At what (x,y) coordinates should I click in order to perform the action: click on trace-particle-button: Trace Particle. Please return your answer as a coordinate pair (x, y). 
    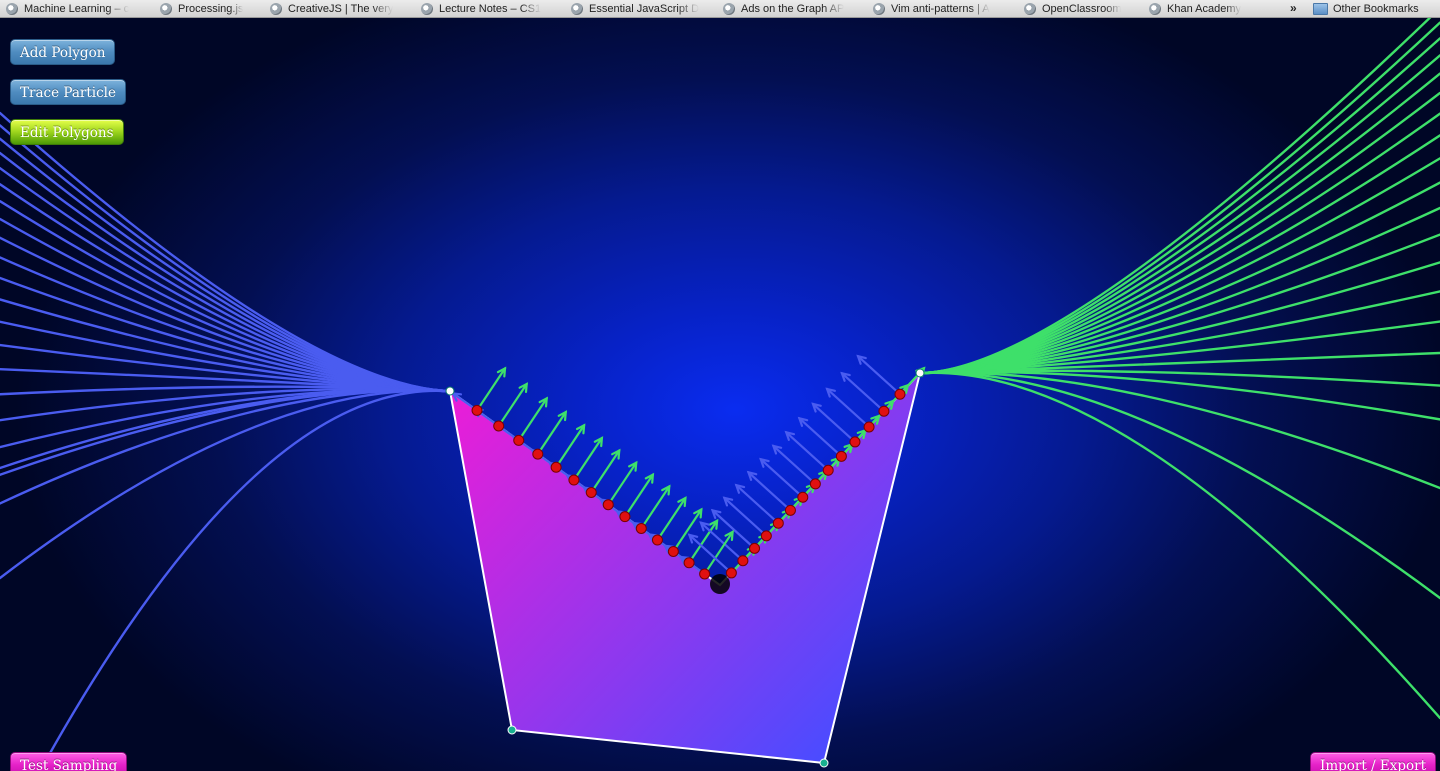
    Looking at the image, I should click on (68, 92).